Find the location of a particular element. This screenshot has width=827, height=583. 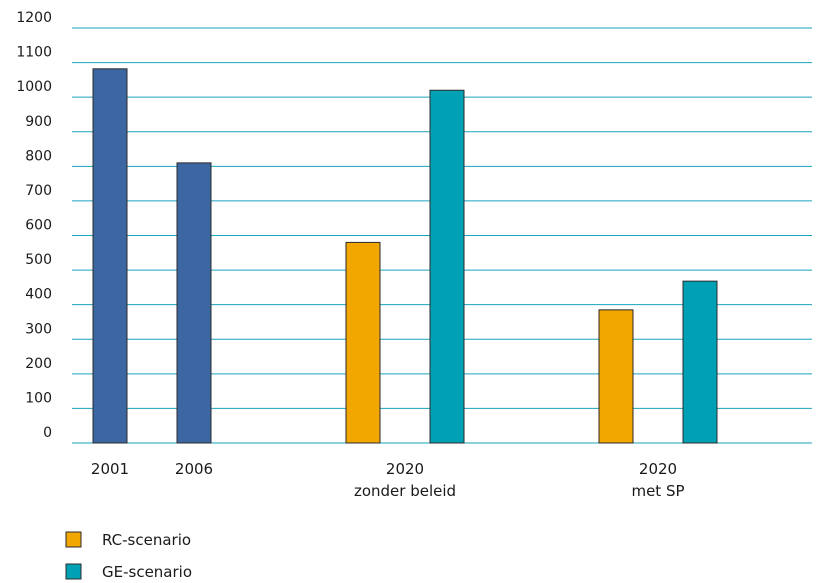

legend-label-rc: RC-scenario is located at coordinates (146, 540).